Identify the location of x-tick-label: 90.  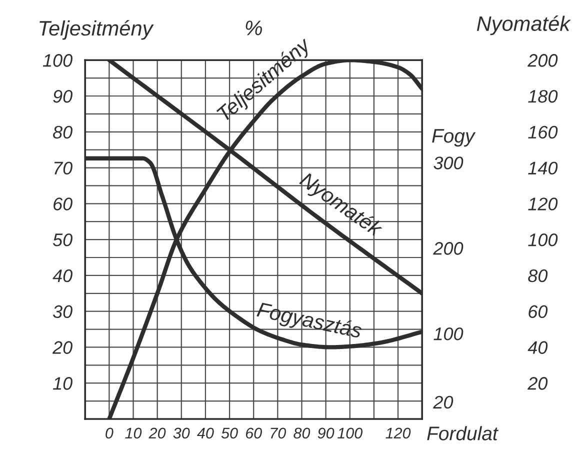
(326, 433).